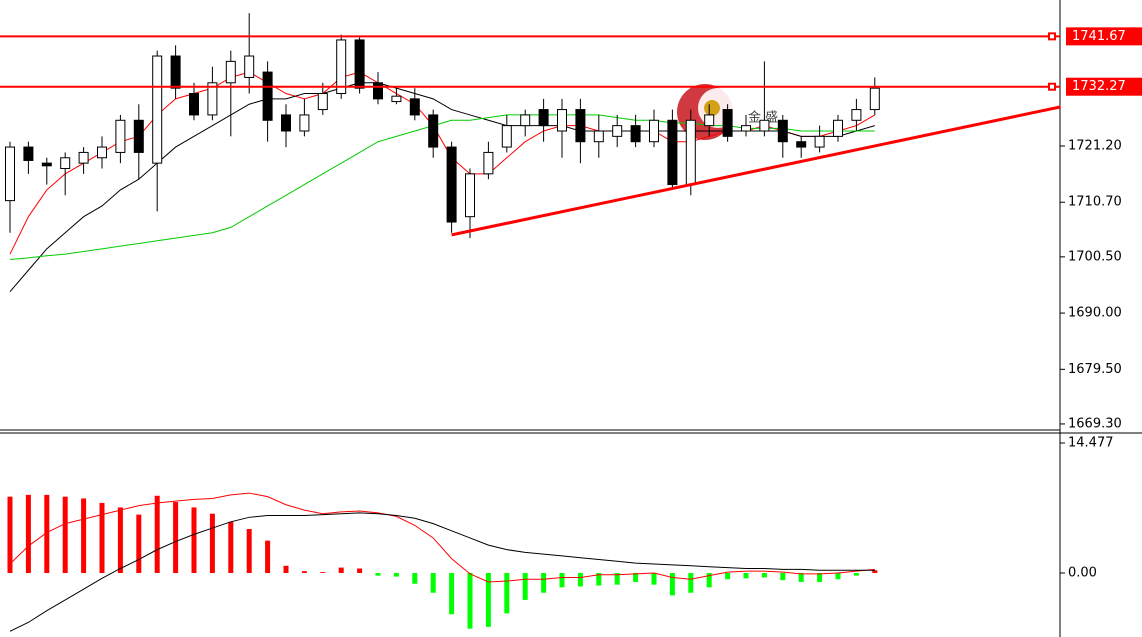 This screenshot has width=1142, height=637. I want to click on y-tick-label: 1700.50, so click(1095, 256).